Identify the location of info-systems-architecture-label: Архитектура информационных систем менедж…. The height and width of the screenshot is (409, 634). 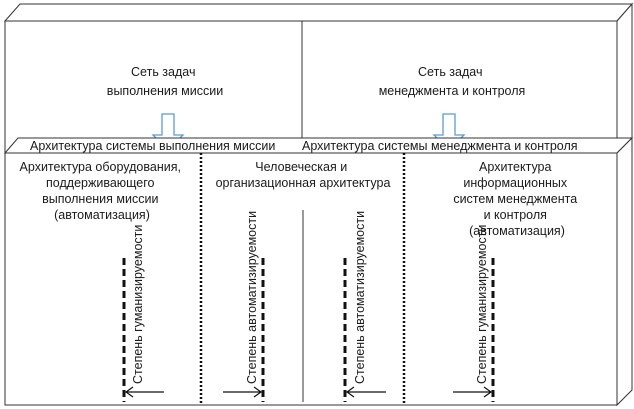
(516, 199).